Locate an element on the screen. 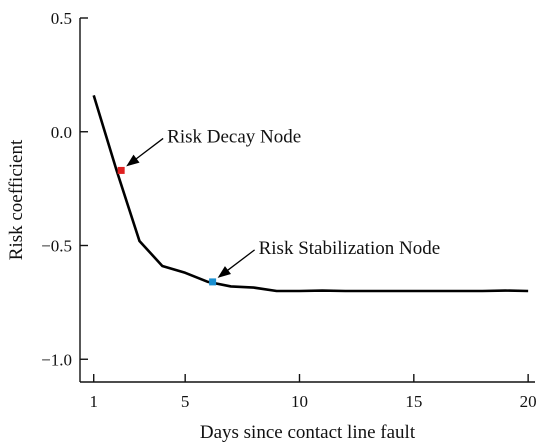 The width and height of the screenshot is (550, 446). x-tick-label: 10 is located at coordinates (299, 401).